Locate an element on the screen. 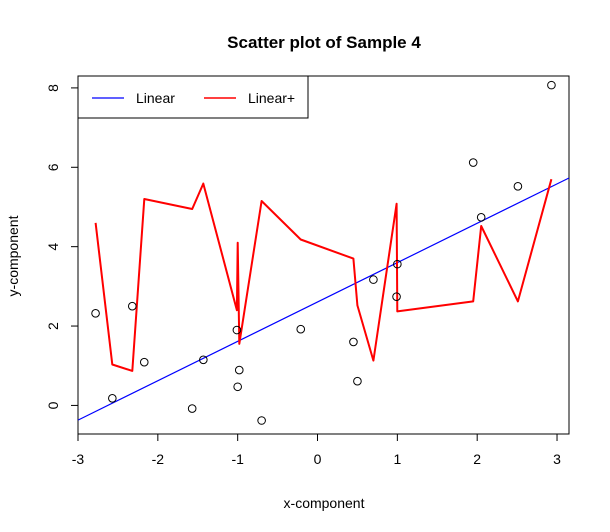 The width and height of the screenshot is (610, 532). legend-box is located at coordinates (193, 97).